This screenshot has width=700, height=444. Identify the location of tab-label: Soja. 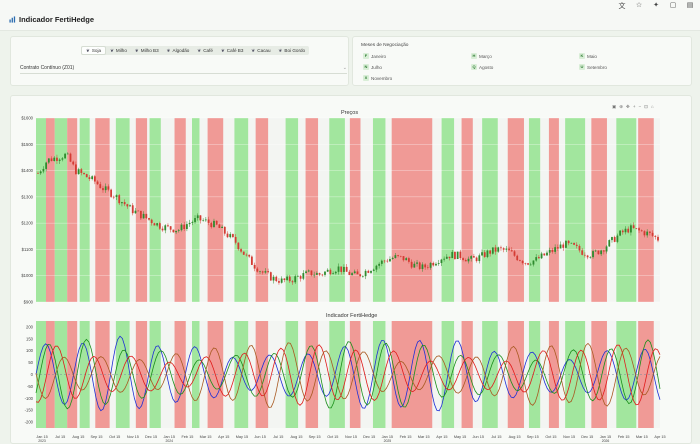
(96, 50).